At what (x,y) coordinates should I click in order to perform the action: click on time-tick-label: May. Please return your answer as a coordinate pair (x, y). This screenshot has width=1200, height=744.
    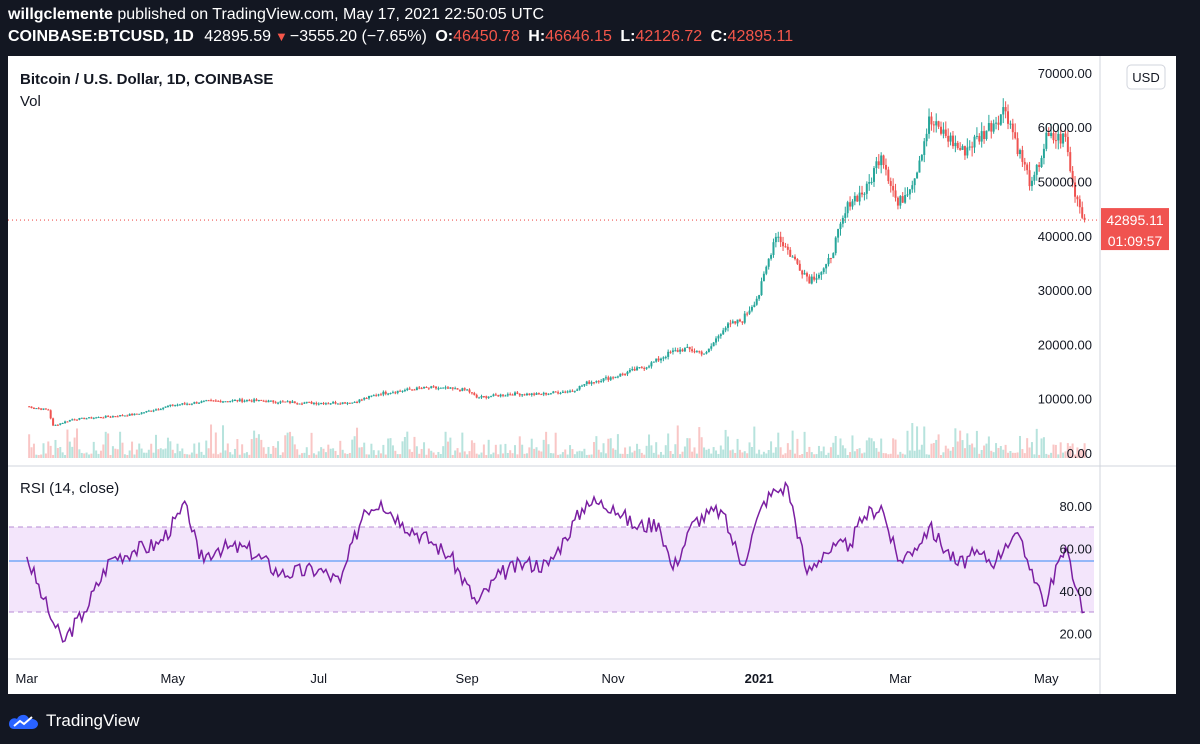
    Looking at the image, I should click on (1046, 678).